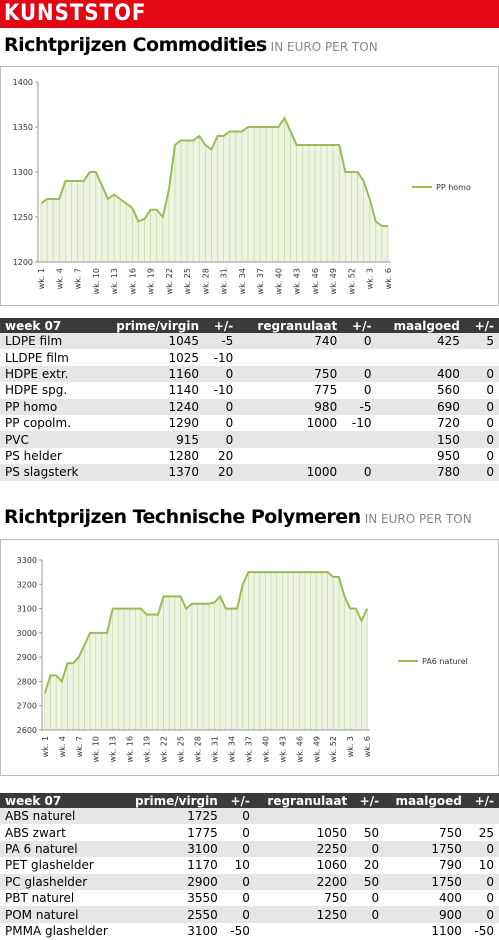 The width and height of the screenshot is (499, 940). Describe the element at coordinates (56, 930) in the screenshot. I see `cell: PMMA glashelder` at that location.